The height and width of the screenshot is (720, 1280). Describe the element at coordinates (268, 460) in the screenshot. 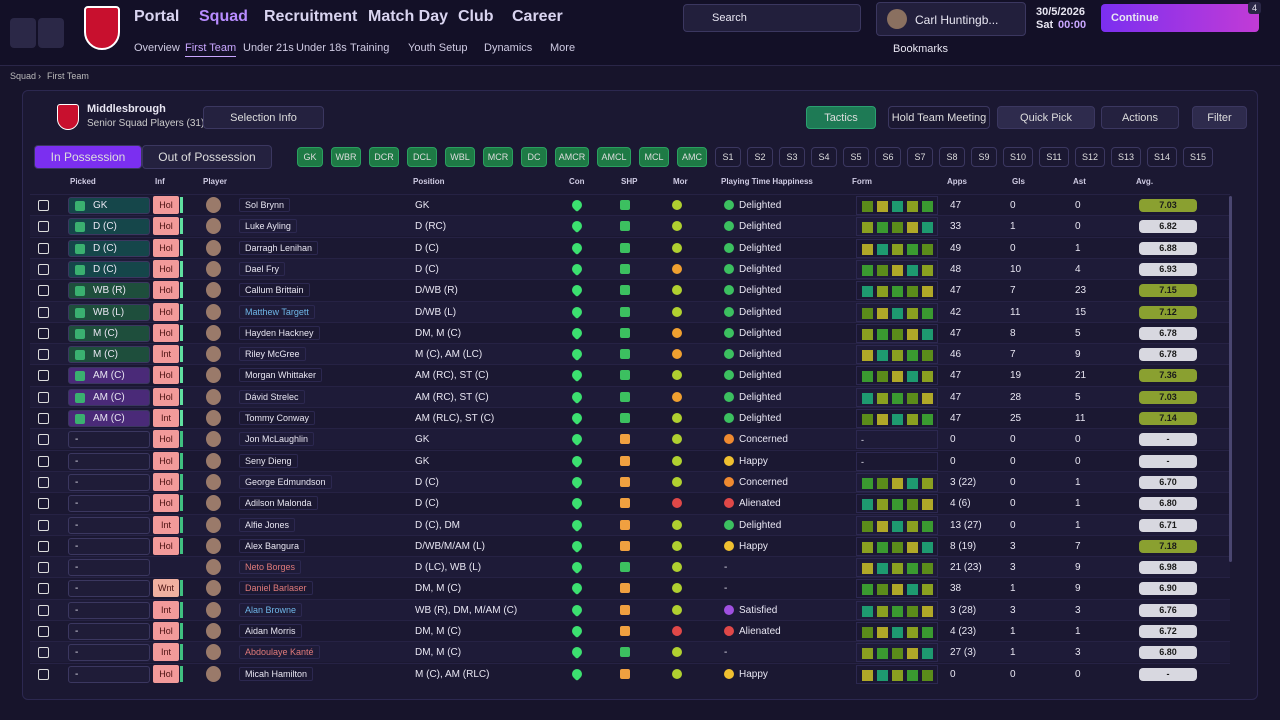

I see `player-name: Seny Dieng` at that location.